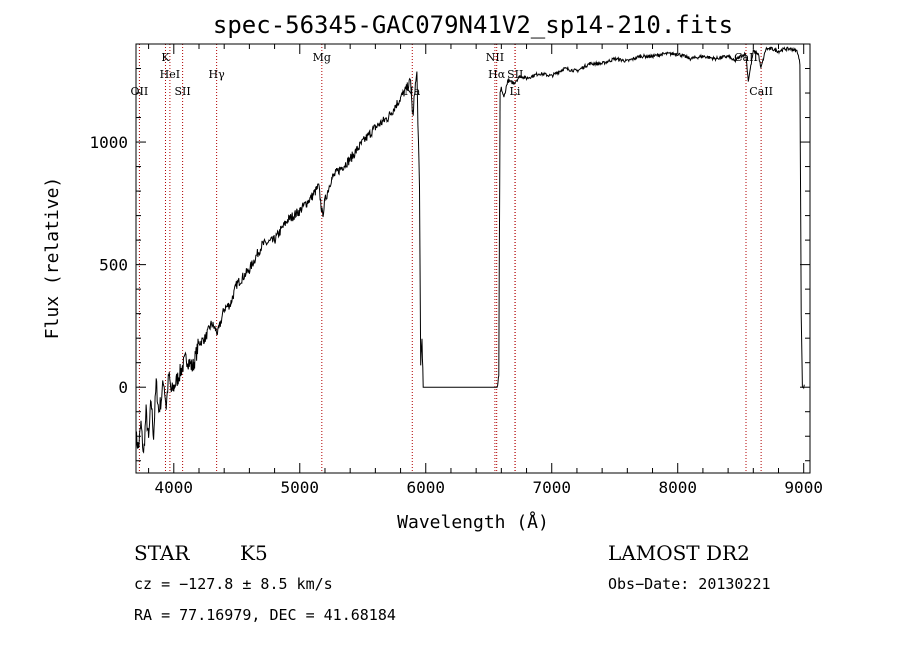  Describe the element at coordinates (473, 25) in the screenshot. I see `chart-title: spec-56345-GAC079N41V2_sp14-210.fits` at that location.